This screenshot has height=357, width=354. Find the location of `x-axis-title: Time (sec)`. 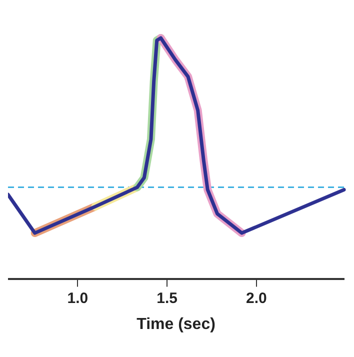

x-axis-title: Time (sec) is located at coordinates (176, 324).